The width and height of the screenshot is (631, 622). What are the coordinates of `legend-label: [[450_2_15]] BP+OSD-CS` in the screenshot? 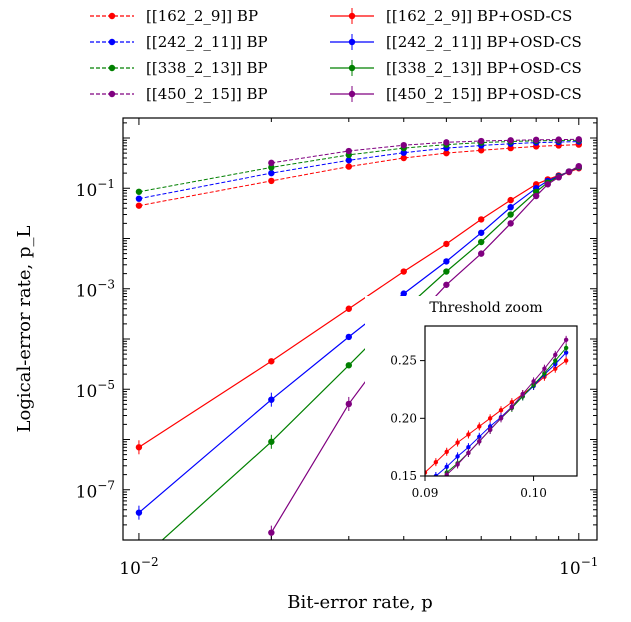 It's located at (484, 94).